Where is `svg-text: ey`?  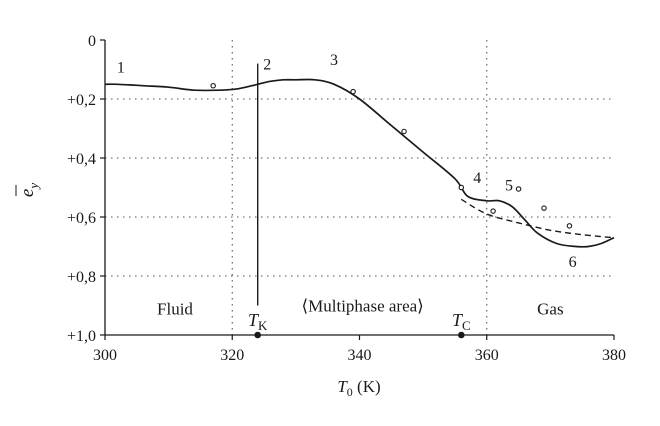 svg-text: ey is located at coordinates (29, 190).